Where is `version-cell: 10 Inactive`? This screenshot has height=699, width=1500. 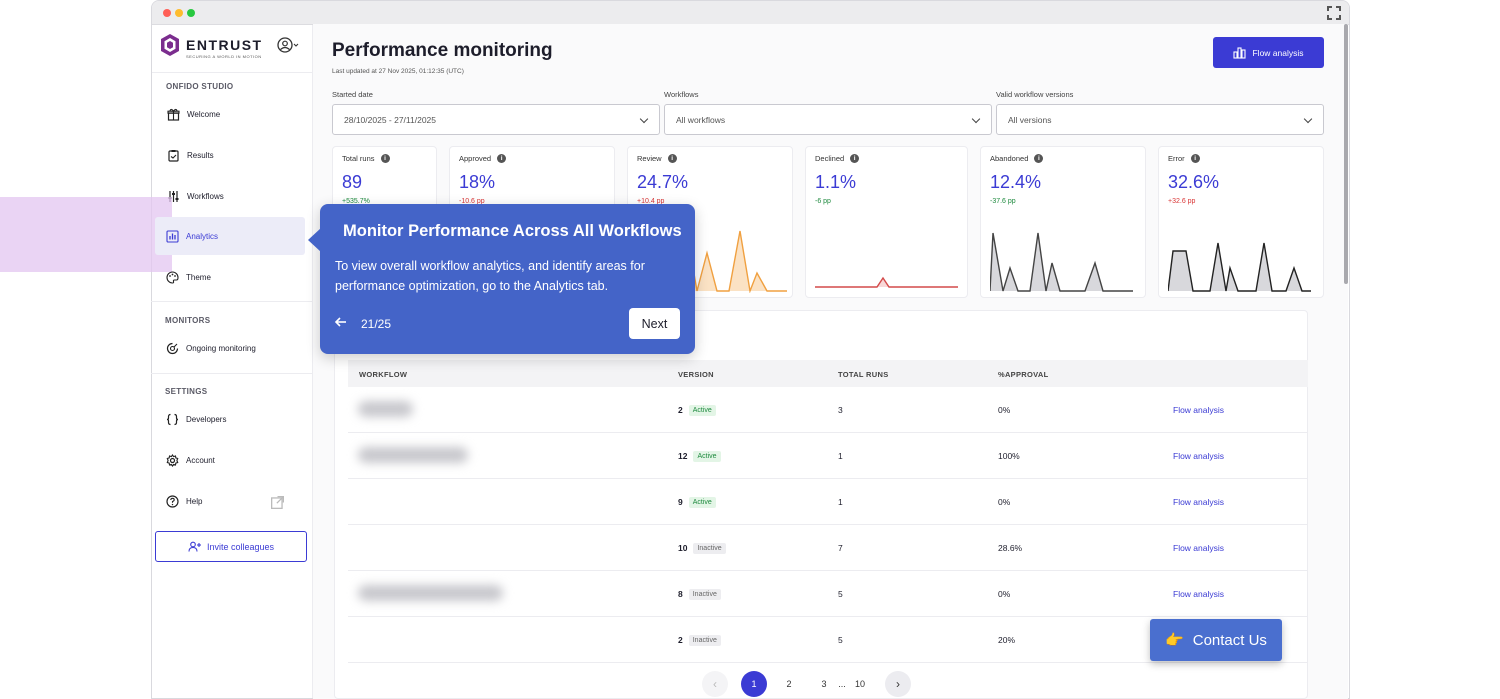 version-cell: 10 Inactive is located at coordinates (702, 548).